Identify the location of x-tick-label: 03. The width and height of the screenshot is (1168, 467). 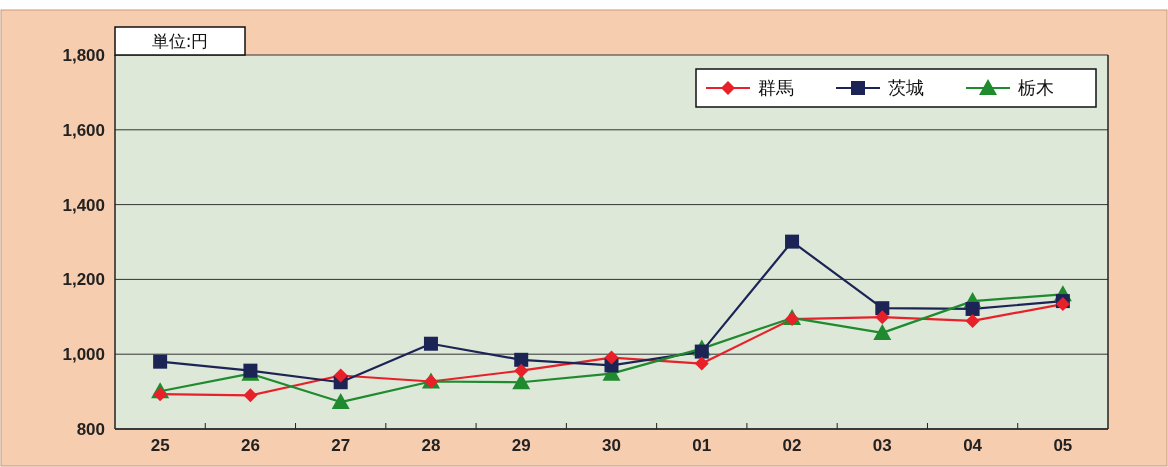
(882, 445).